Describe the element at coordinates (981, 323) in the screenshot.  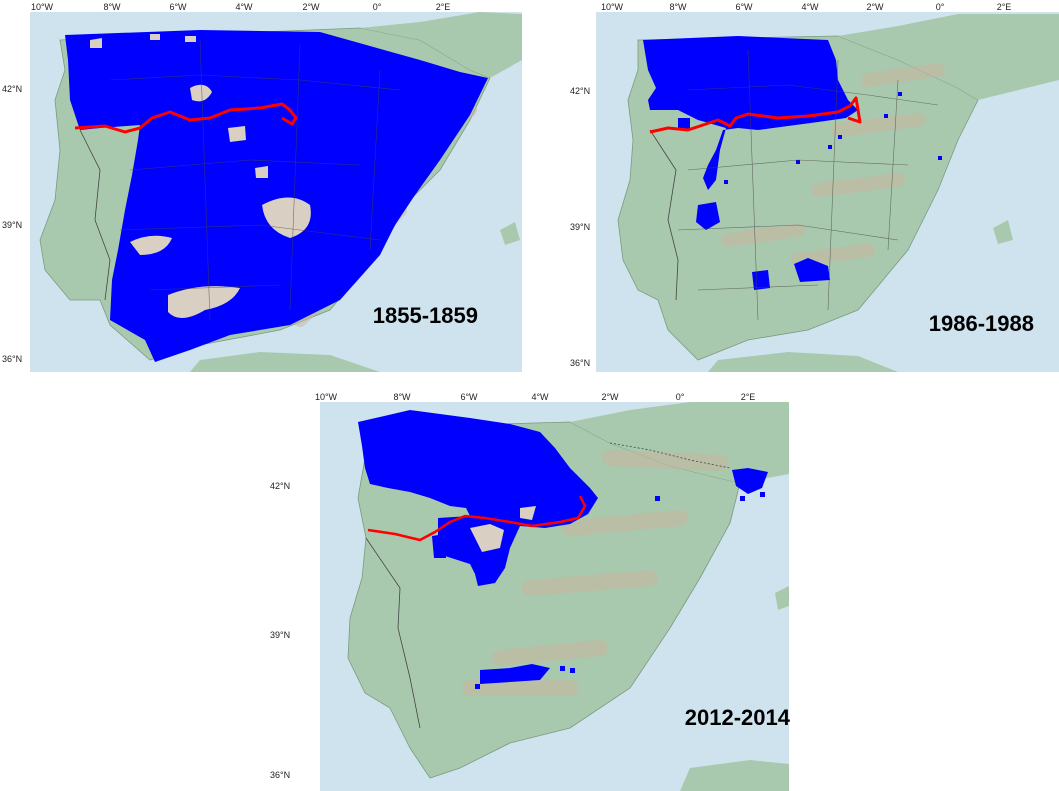
I see `period-label: 1986-1988` at that location.